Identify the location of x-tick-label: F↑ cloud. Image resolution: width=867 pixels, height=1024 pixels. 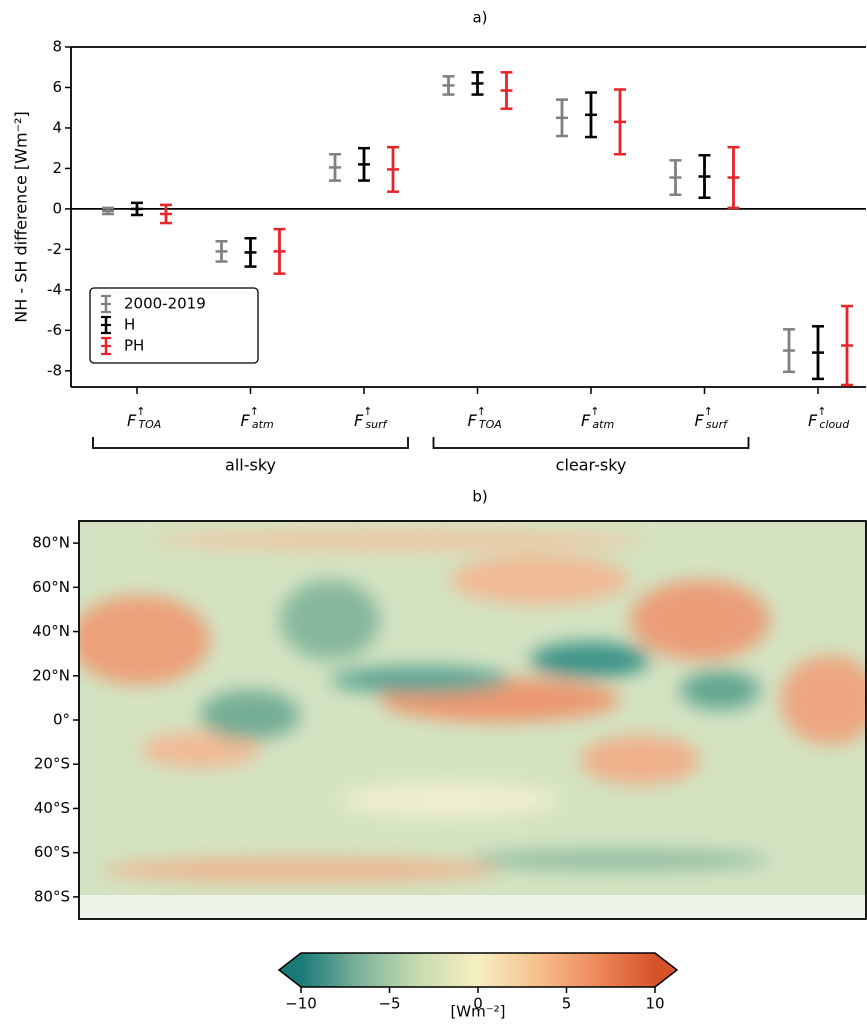
(829, 418).